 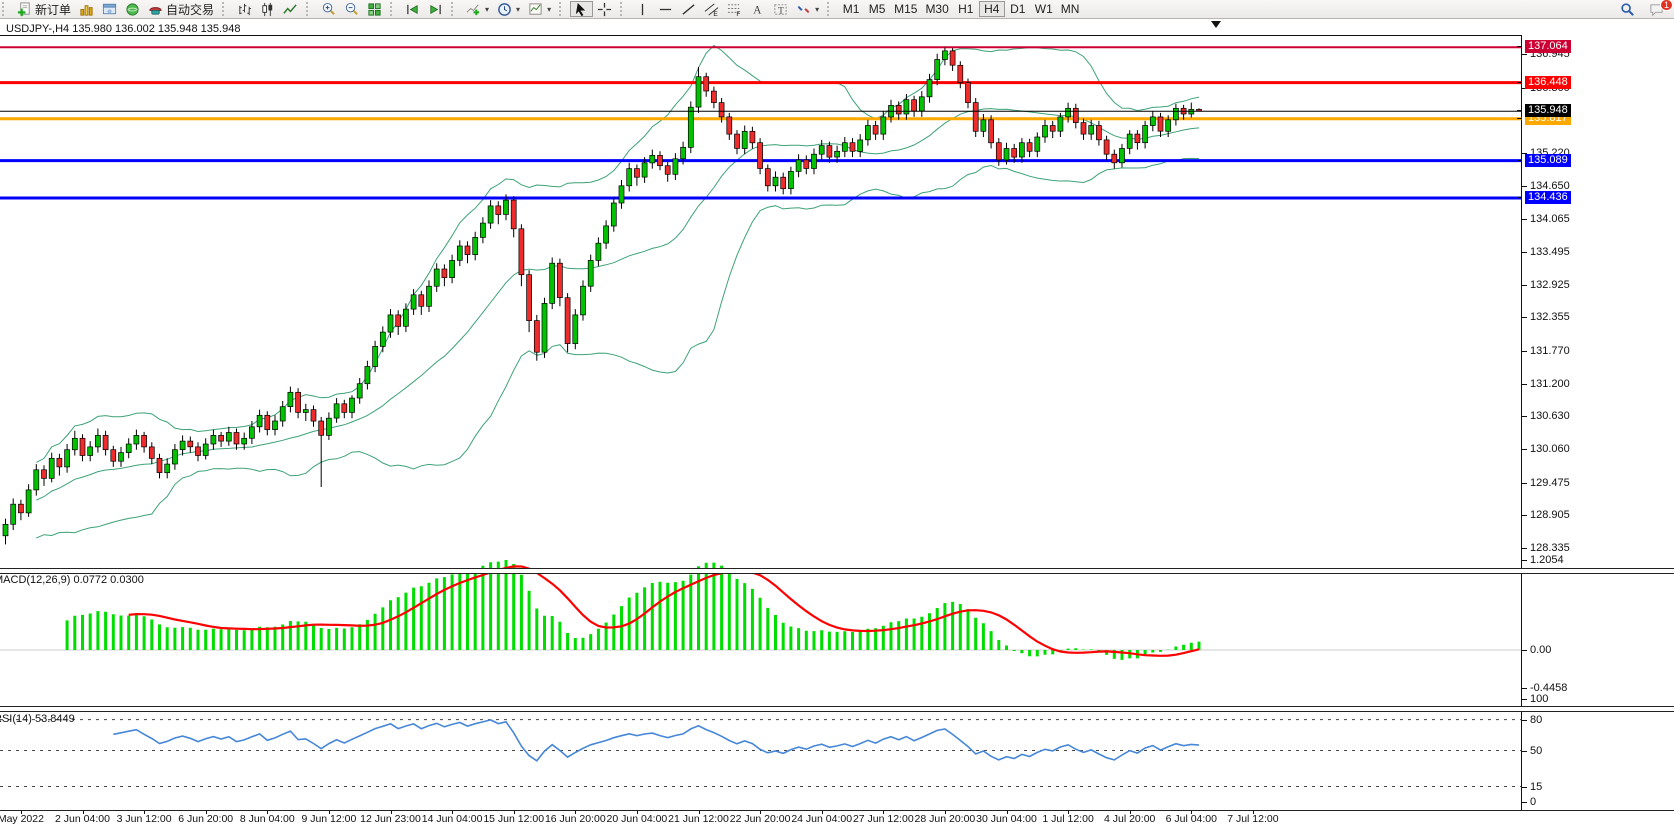 What do you see at coordinates (905, 9) in the screenshot?
I see `timeframe-button-m15: M15` at bounding box center [905, 9].